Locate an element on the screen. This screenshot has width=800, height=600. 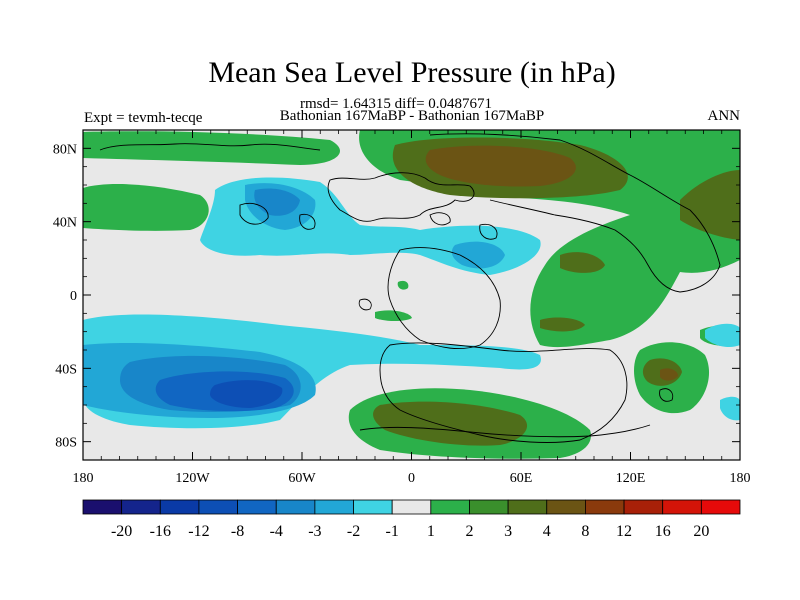
colorbar-label: 12 is located at coordinates (624, 531).